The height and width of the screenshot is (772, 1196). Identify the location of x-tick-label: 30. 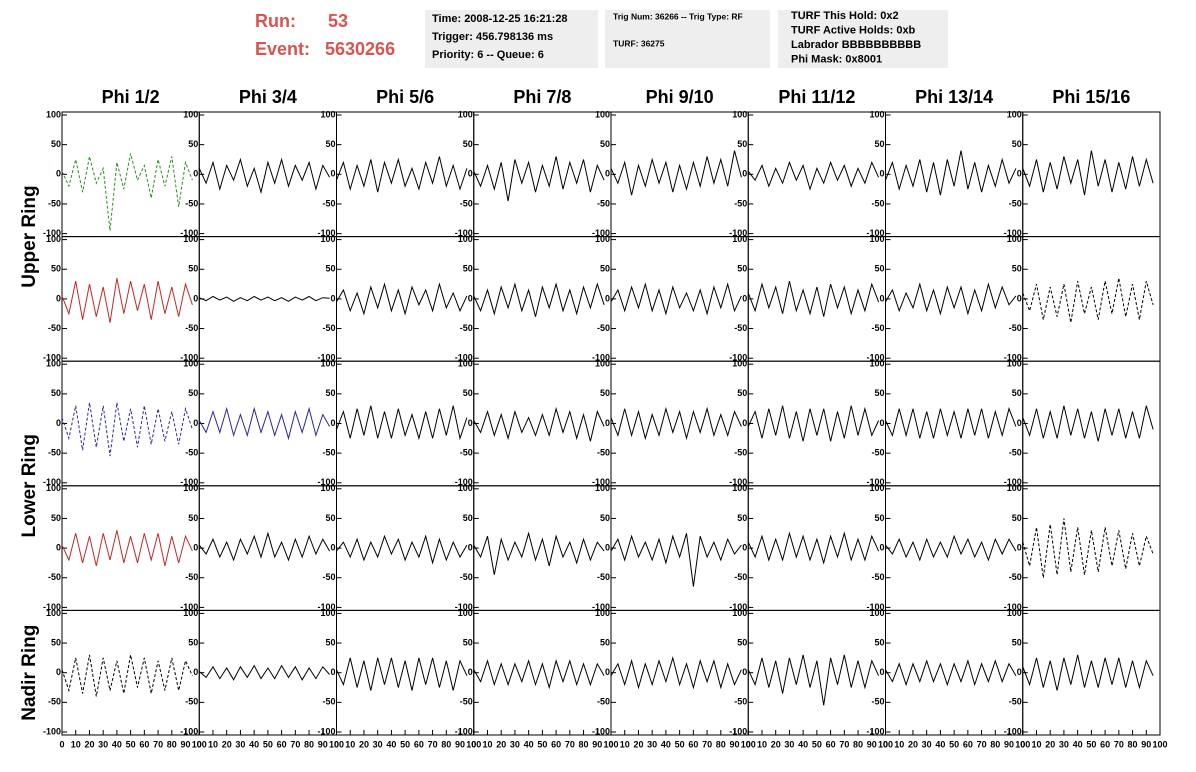
(515, 744).